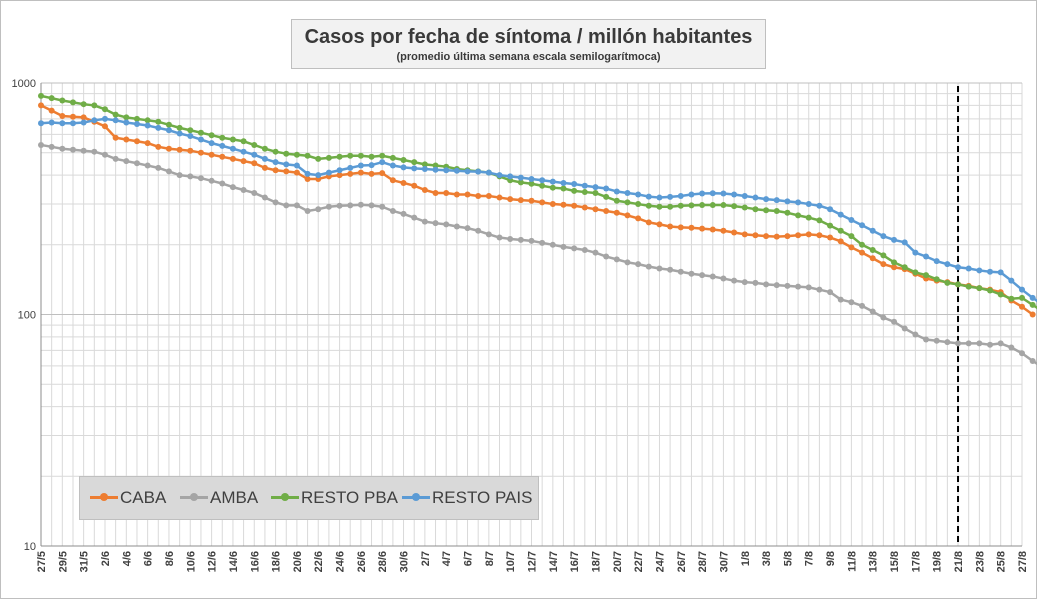  Describe the element at coordinates (447, 558) in the screenshot. I see `x-tick-label: 4/7` at that location.